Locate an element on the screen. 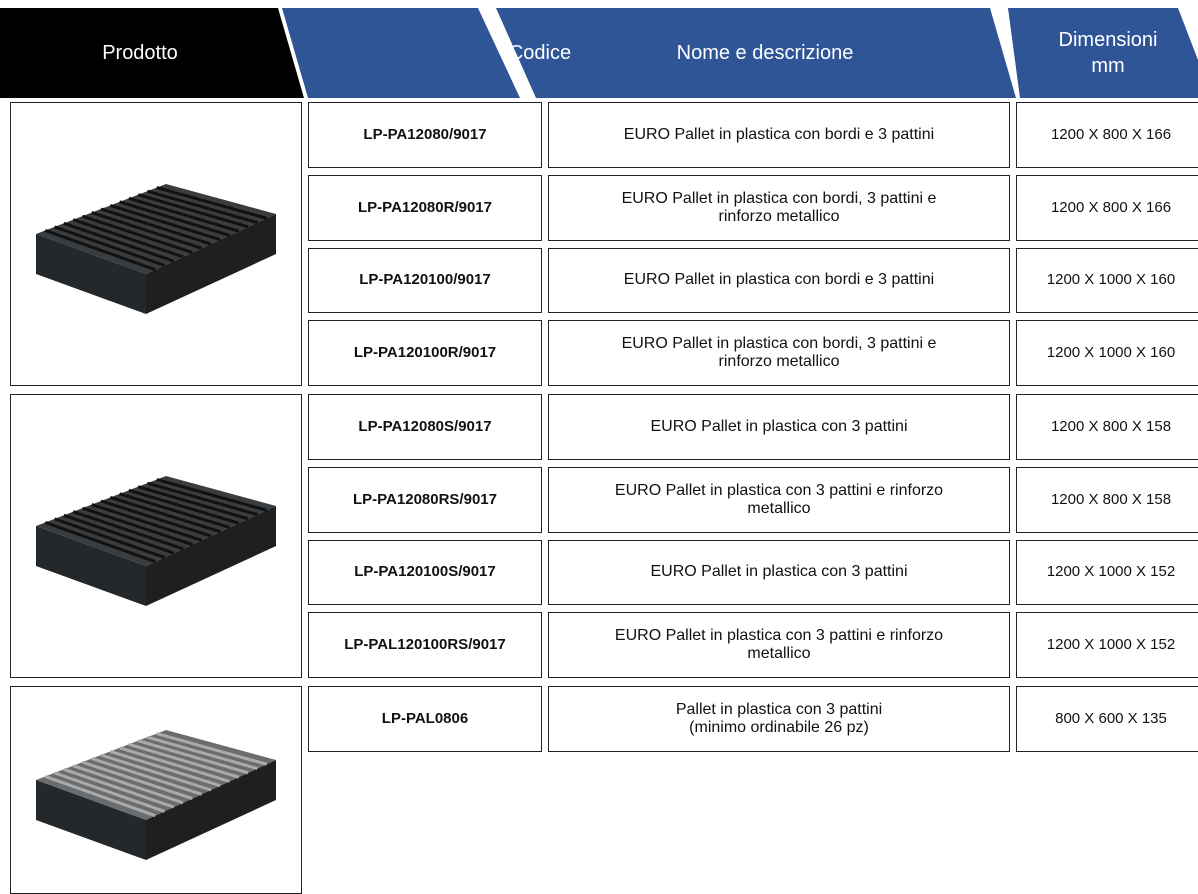 The height and width of the screenshot is (894, 1198). code-cell: LP-PA12080R/9017 is located at coordinates (425, 207).